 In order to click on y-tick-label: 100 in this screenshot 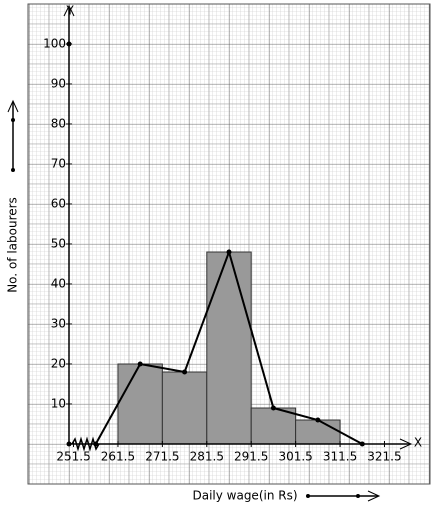, I will do `click(54, 44)`.